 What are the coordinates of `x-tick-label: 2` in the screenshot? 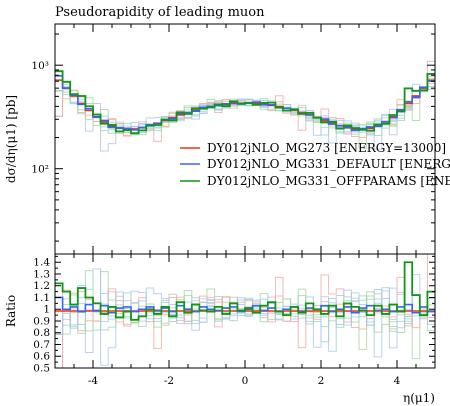 It's located at (321, 381).